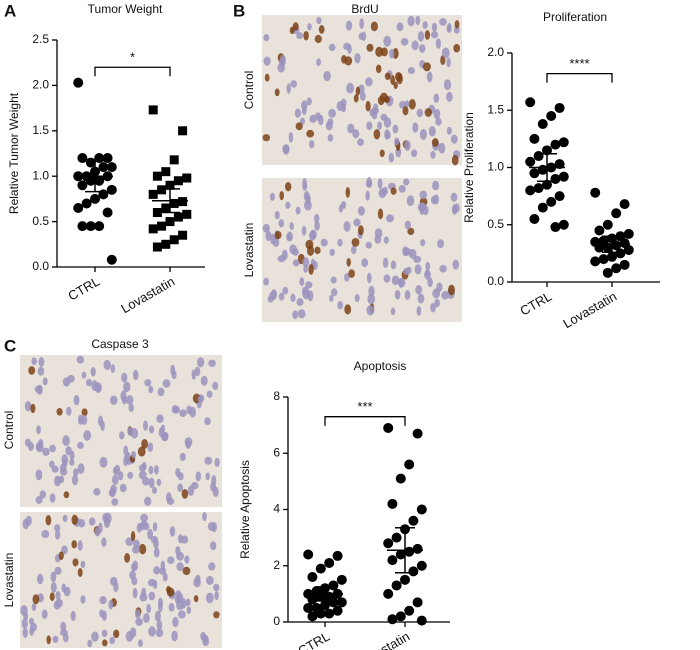 The width and height of the screenshot is (700, 650). I want to click on significance-bracket, so click(132, 71).